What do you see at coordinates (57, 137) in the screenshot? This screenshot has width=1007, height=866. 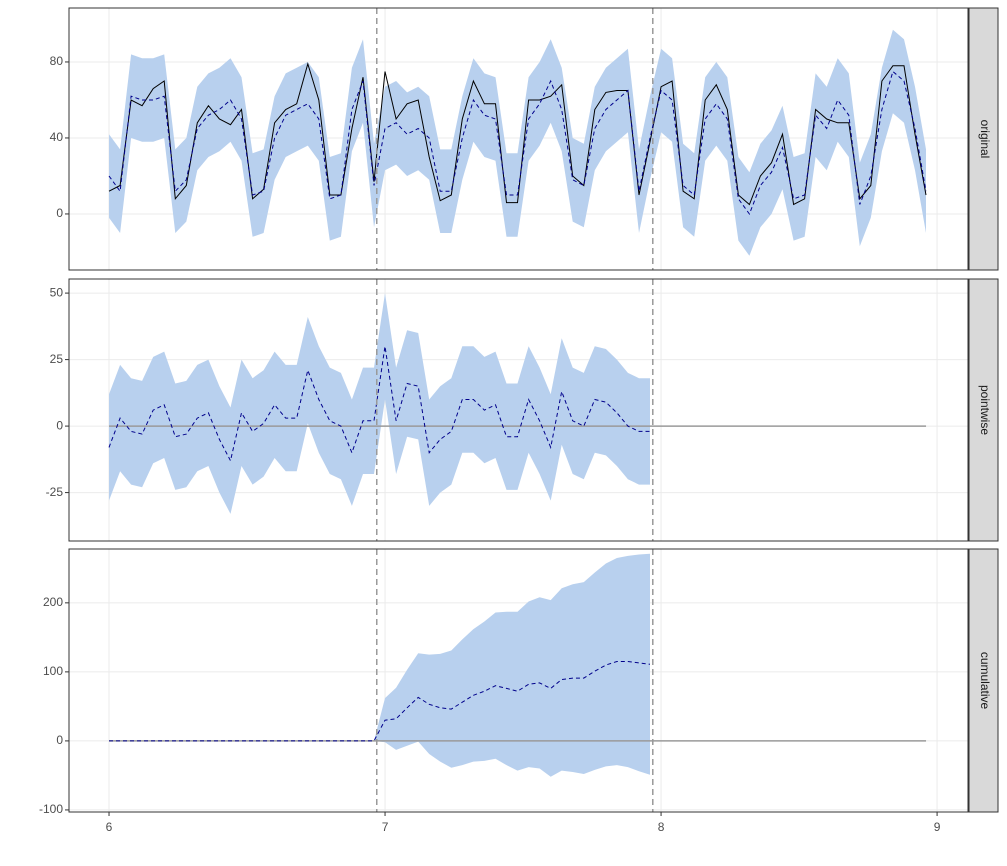 I see `y-tick-label: 40` at bounding box center [57, 137].